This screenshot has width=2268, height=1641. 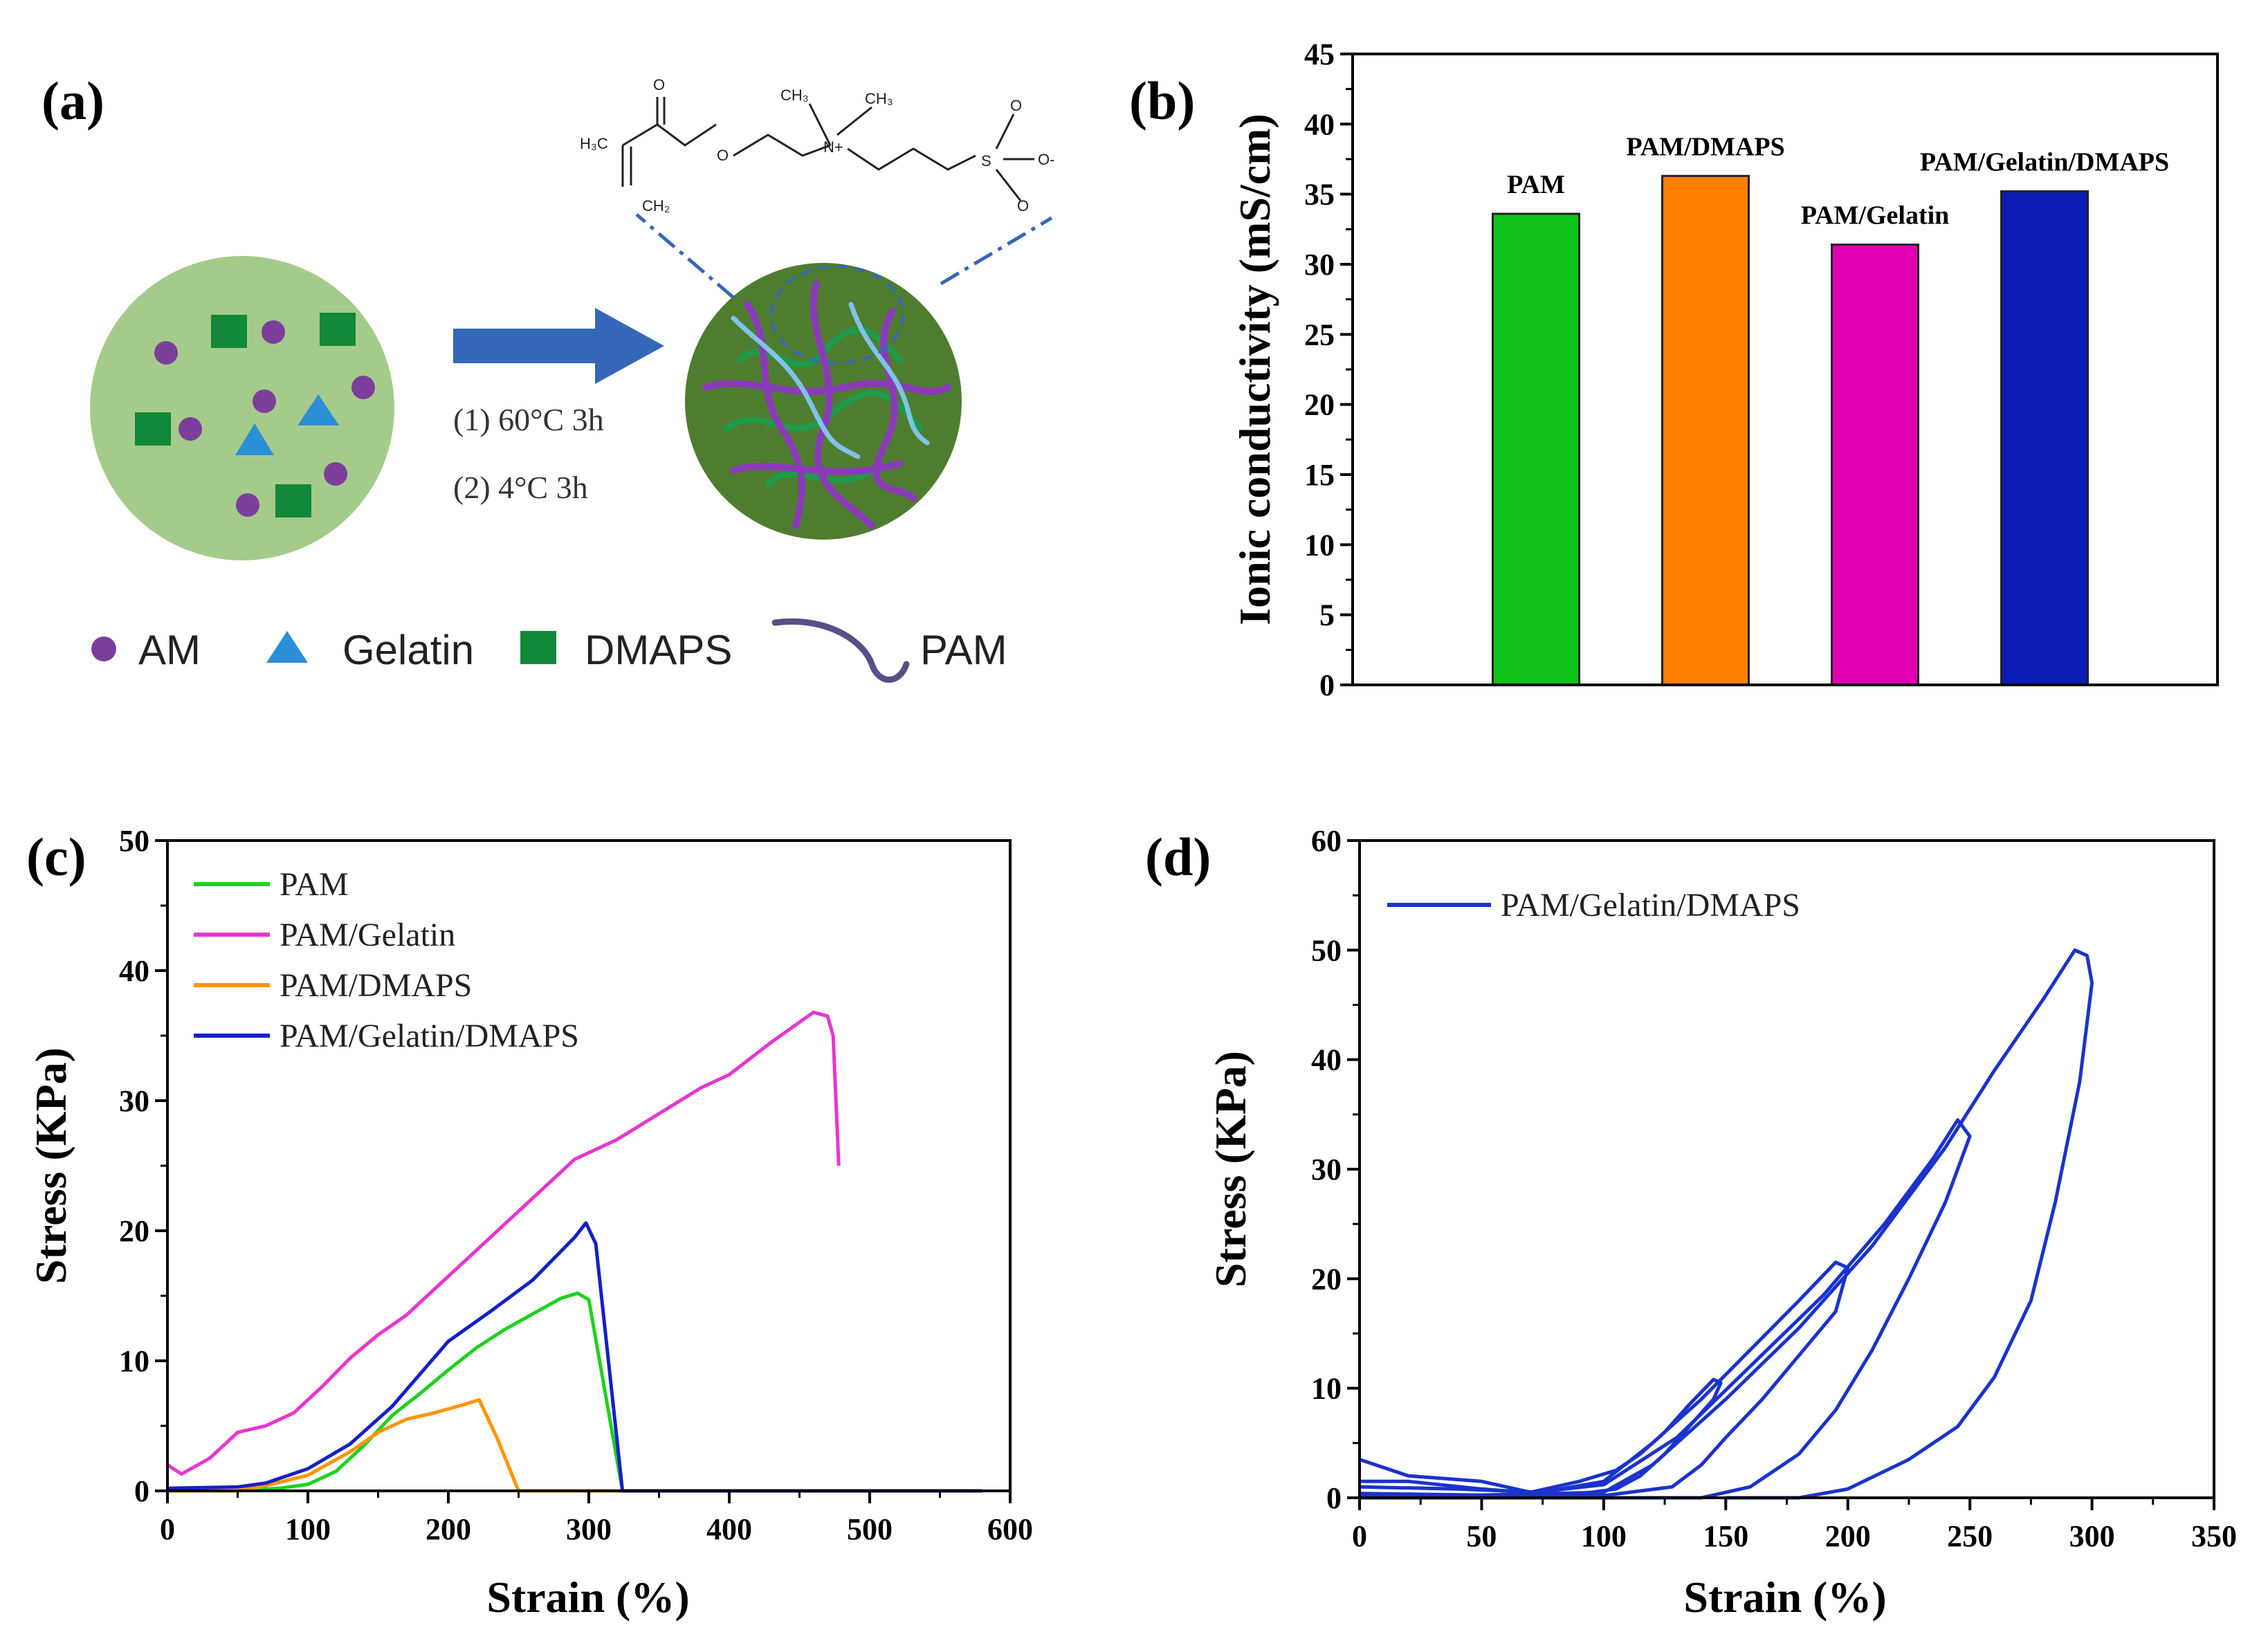 I want to click on legend-pam-curve, so click(x=840, y=650).